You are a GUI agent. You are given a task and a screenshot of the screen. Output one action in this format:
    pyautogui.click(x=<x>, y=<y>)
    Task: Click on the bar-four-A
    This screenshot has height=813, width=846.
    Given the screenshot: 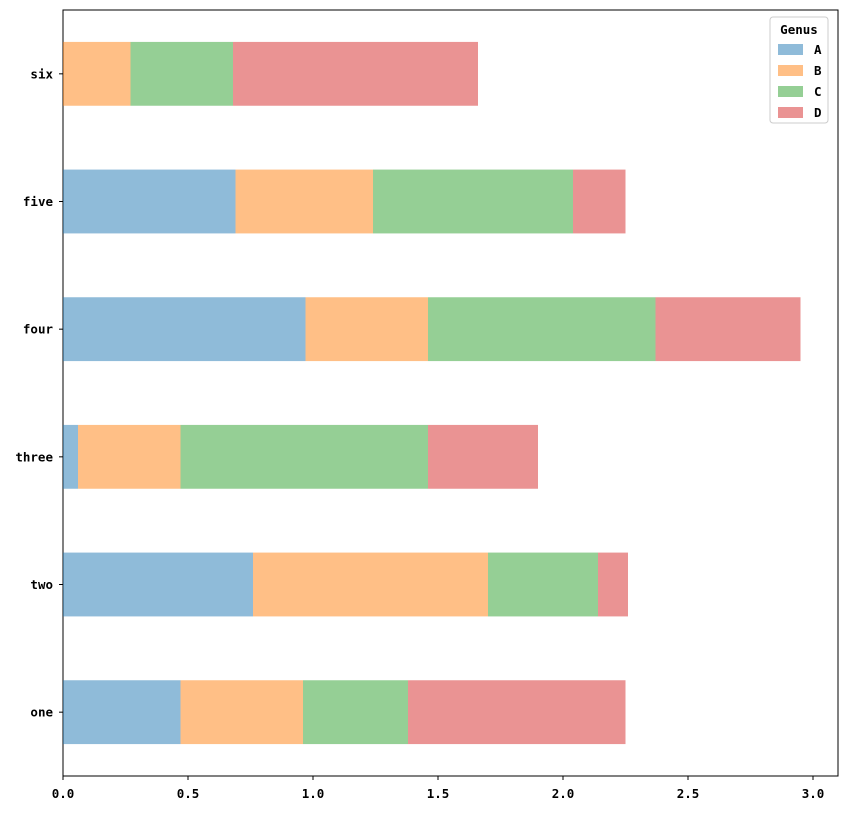 What is the action you would take?
    pyautogui.click(x=184, y=329)
    